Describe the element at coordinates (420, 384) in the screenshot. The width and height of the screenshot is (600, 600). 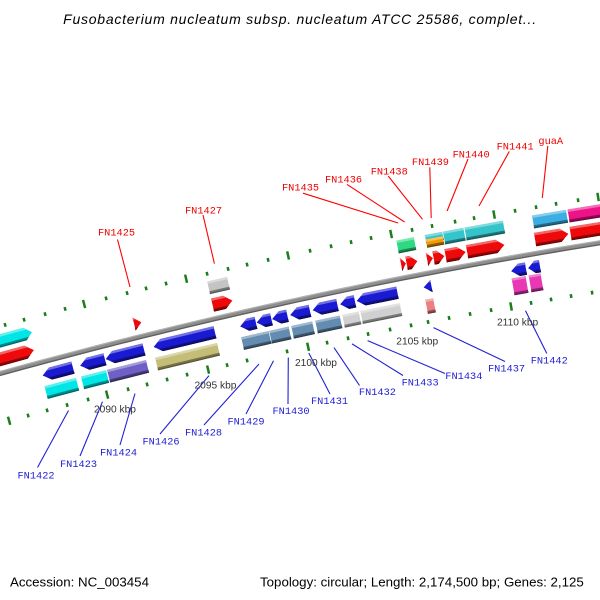
I see `svg-text: FN1433` at that location.